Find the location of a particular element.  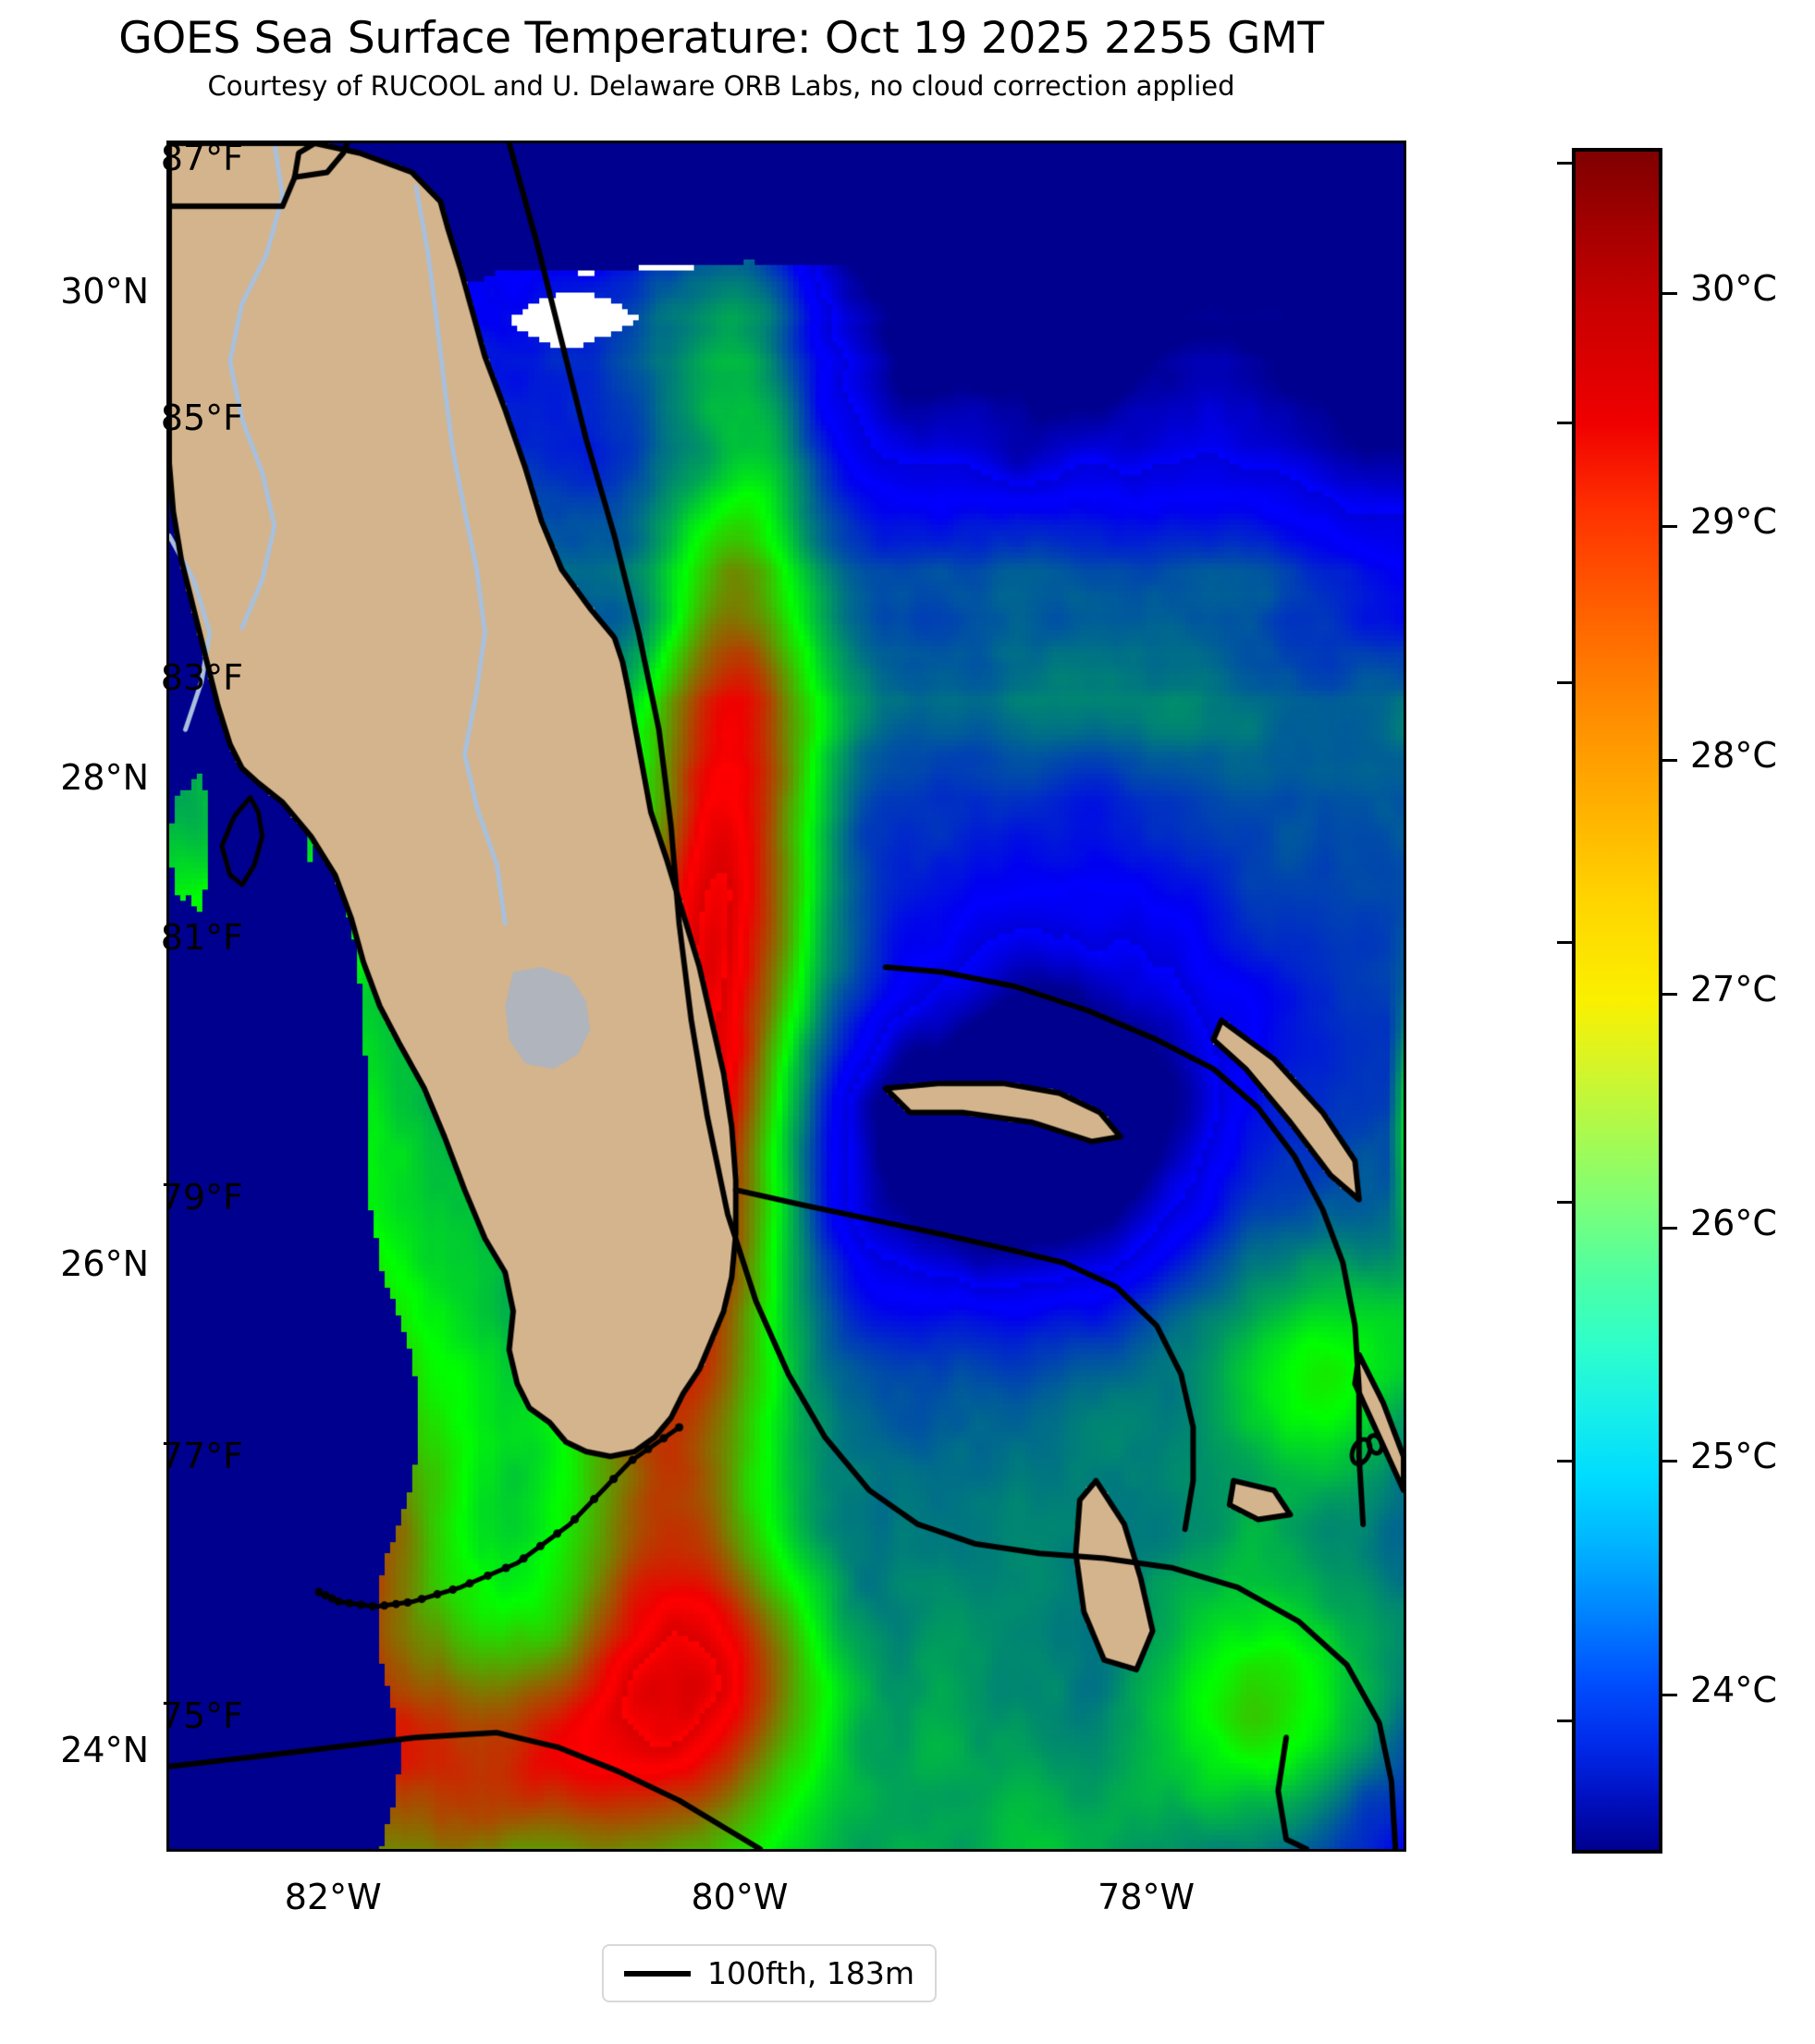

colorbar-label-celsius: 28°C is located at coordinates (1733, 756).